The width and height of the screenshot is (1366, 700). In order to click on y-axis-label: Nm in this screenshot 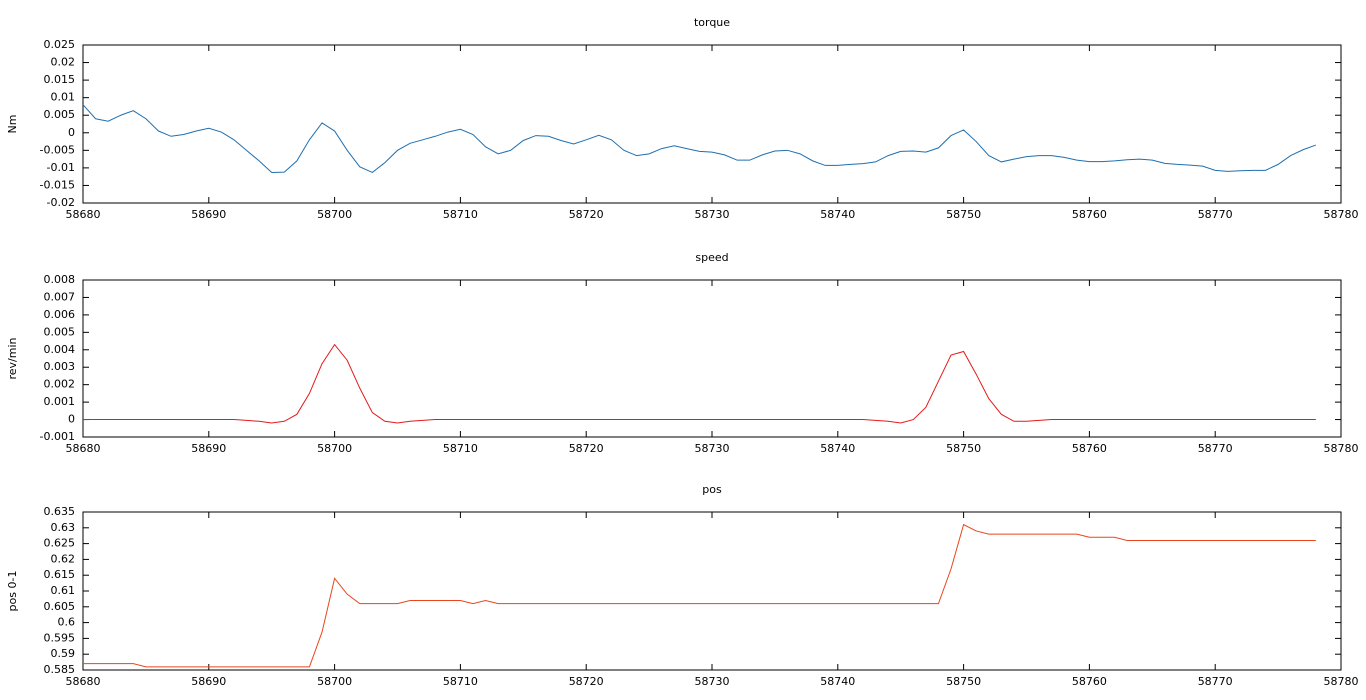, I will do `click(12, 124)`.